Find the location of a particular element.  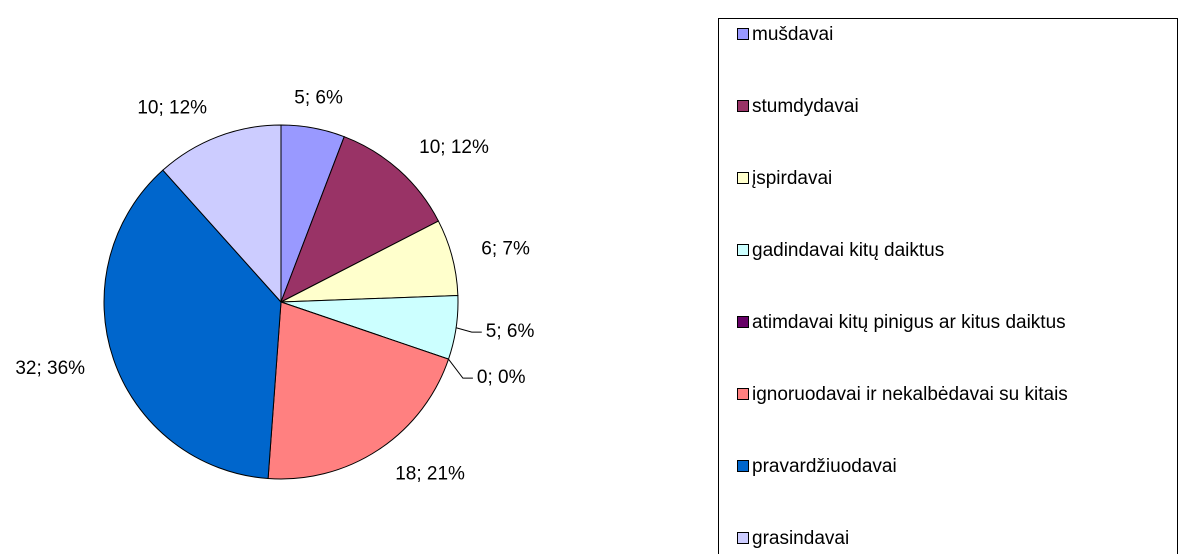

data-label: 0; 0% is located at coordinates (501, 377).